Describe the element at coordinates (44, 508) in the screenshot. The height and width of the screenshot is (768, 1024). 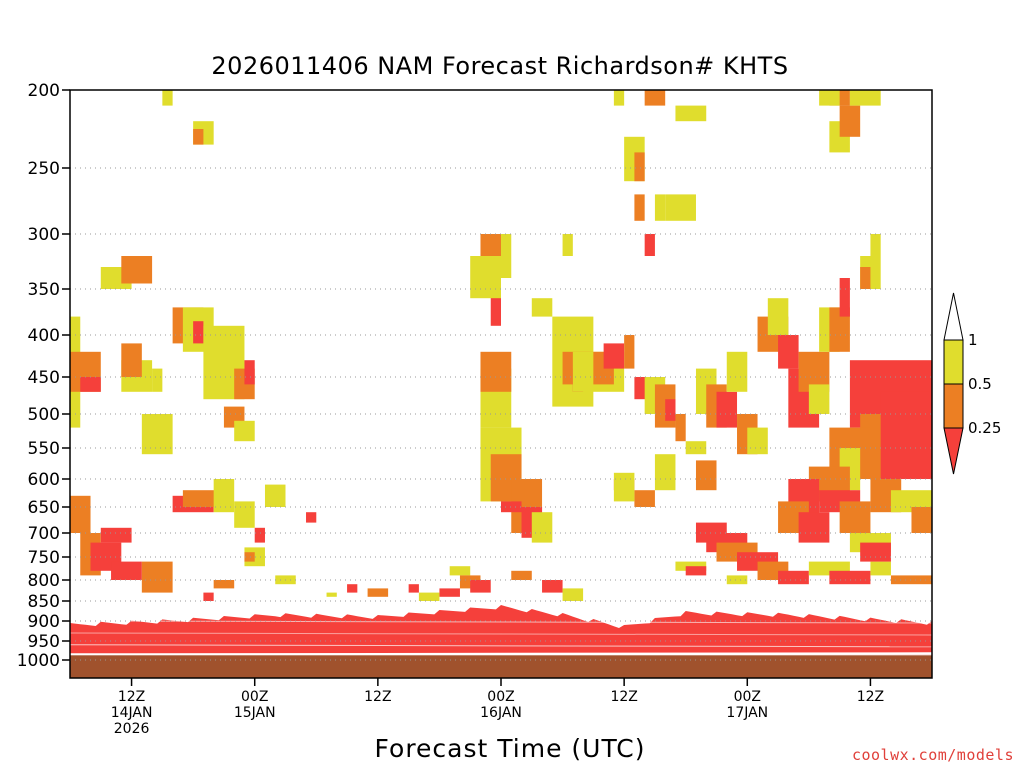
I see `y-tick-label: 650` at that location.